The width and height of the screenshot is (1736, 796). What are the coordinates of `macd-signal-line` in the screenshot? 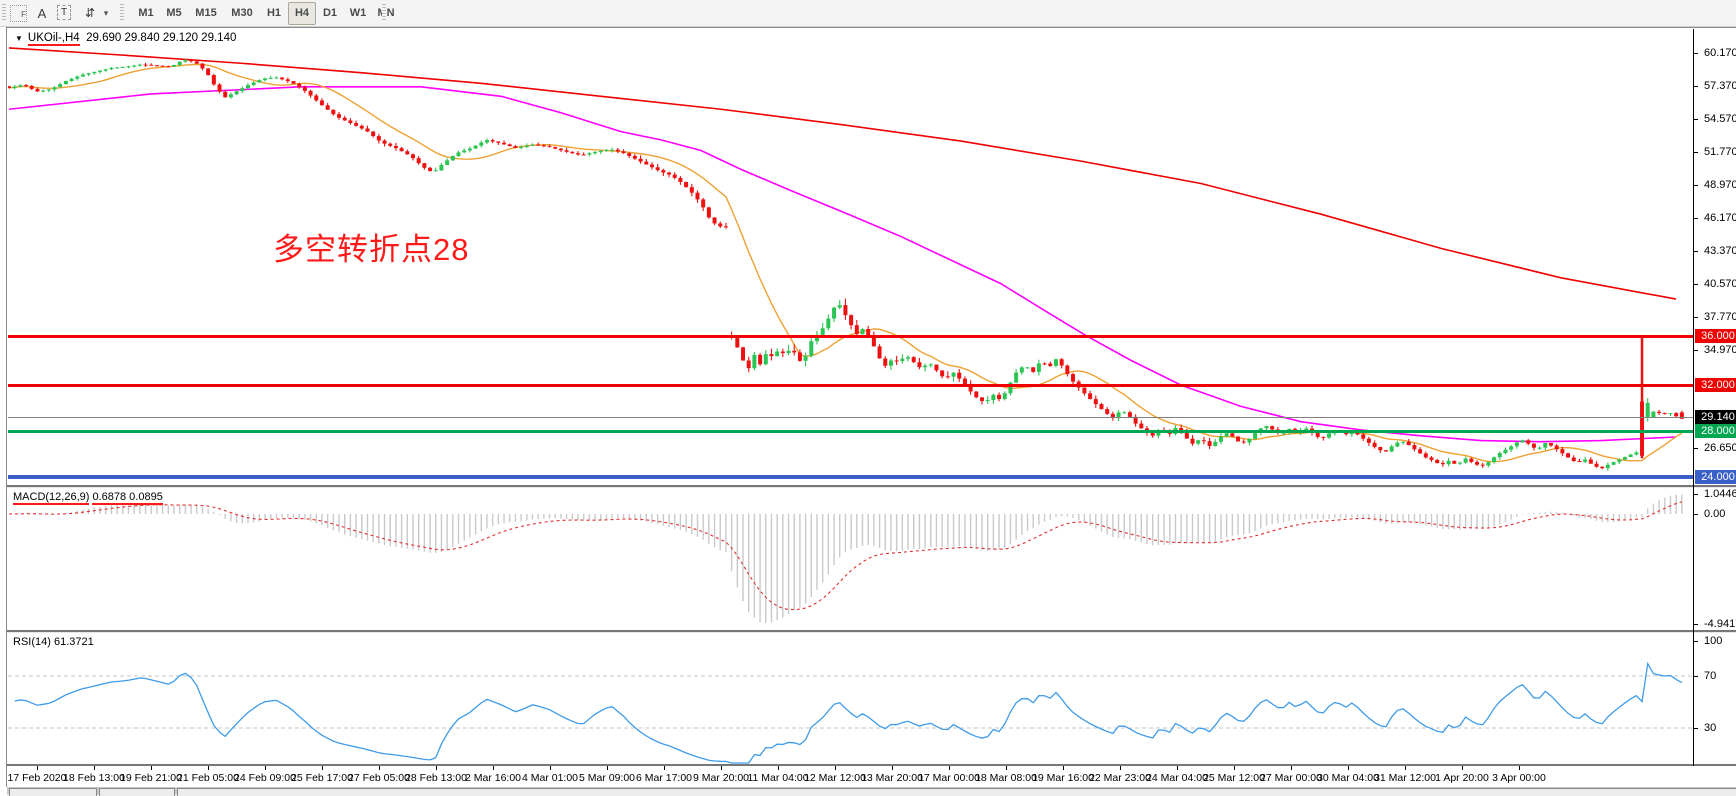 It's located at (845, 556).